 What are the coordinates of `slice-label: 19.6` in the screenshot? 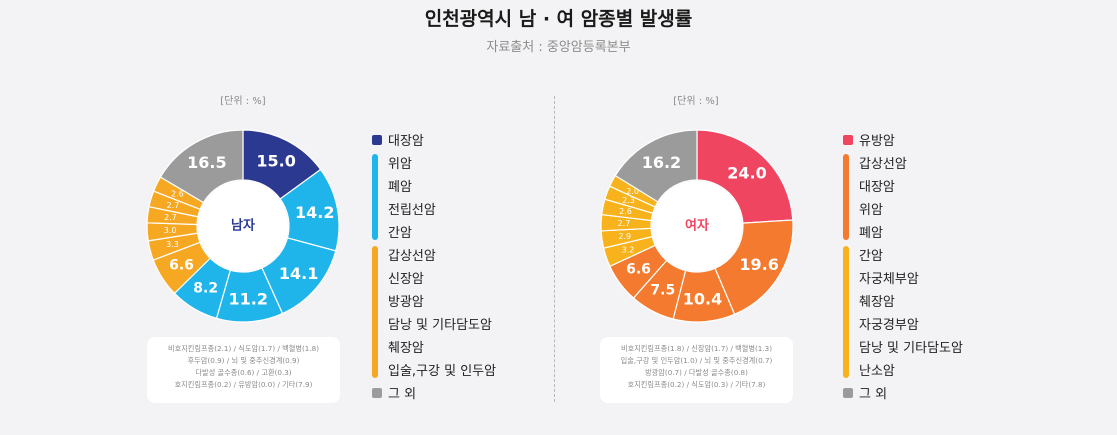 It's located at (758, 264).